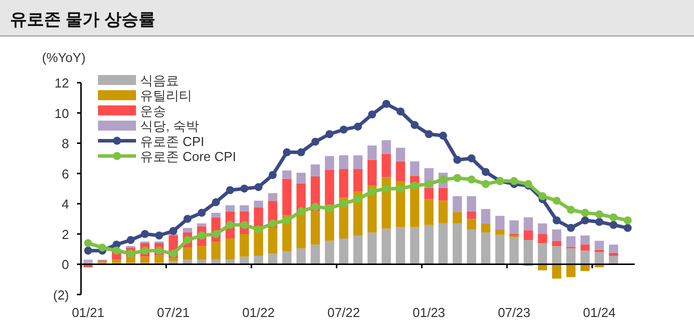 This screenshot has height=325, width=694. Describe the element at coordinates (65, 264) in the screenshot. I see `y-tick-label: 0` at that location.